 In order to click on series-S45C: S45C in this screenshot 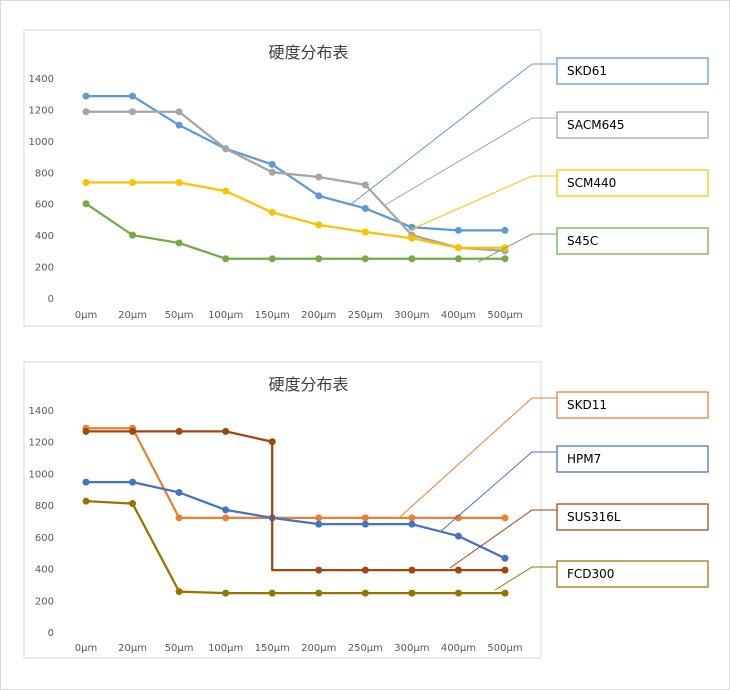, I will do `click(395, 231)`.